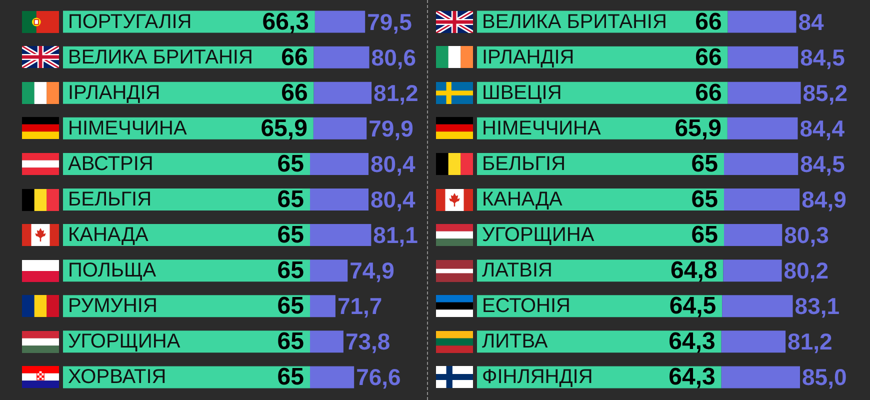 Image resolution: width=870 pixels, height=400 pixels. What do you see at coordinates (824, 199) in the screenshot?
I see `total-label: 84,9` at bounding box center [824, 199].